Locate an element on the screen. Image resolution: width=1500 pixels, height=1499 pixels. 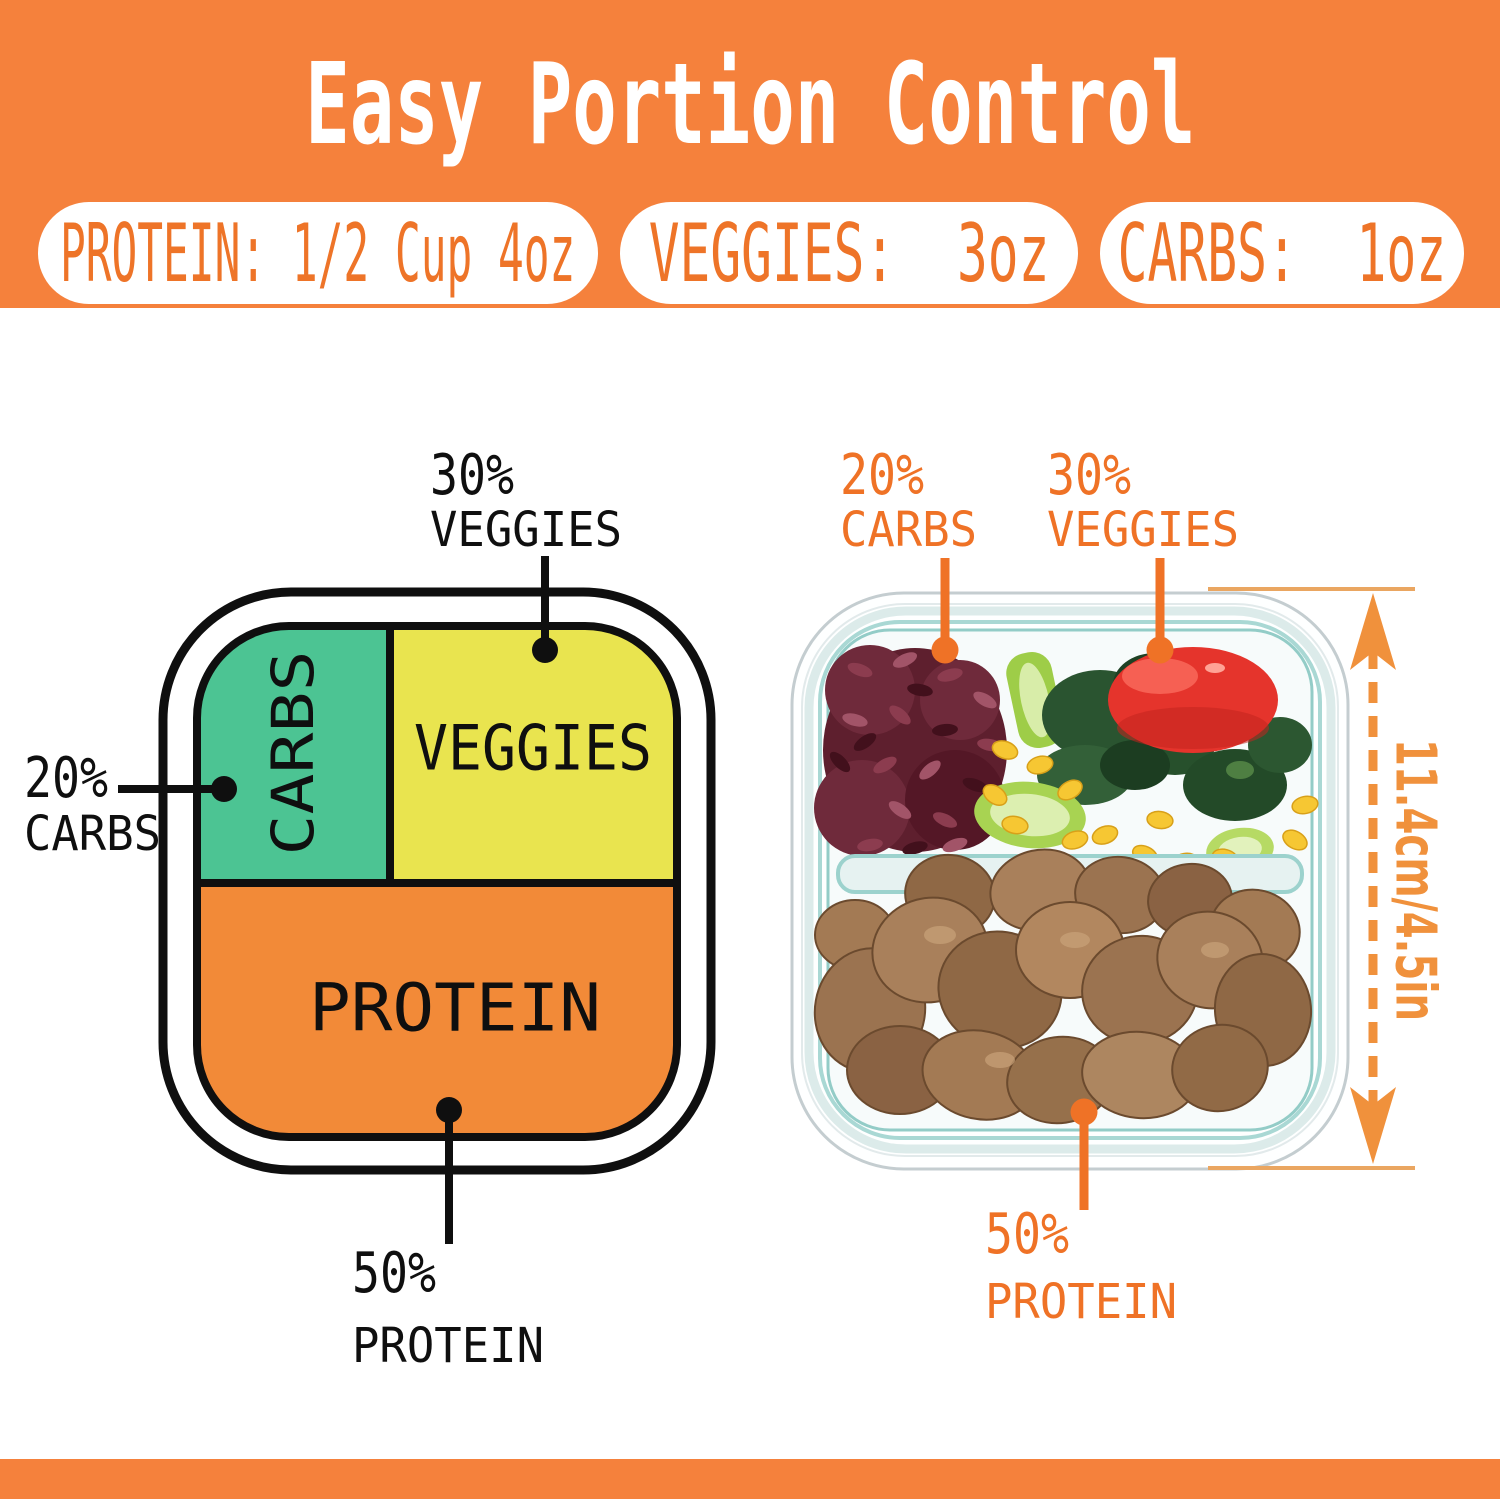
photo-protein-word: PROTEIN is located at coordinates (1081, 1302).